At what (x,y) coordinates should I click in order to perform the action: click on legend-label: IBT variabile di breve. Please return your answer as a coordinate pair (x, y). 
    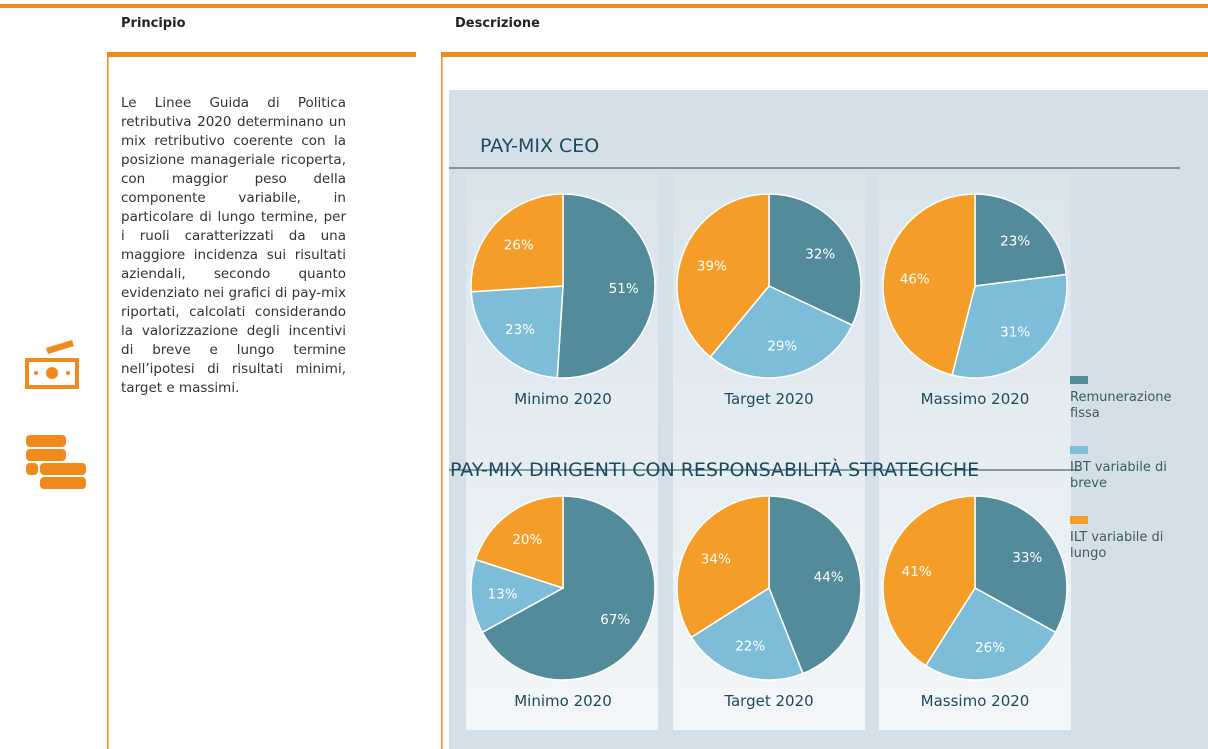
    Looking at the image, I should click on (1118, 475).